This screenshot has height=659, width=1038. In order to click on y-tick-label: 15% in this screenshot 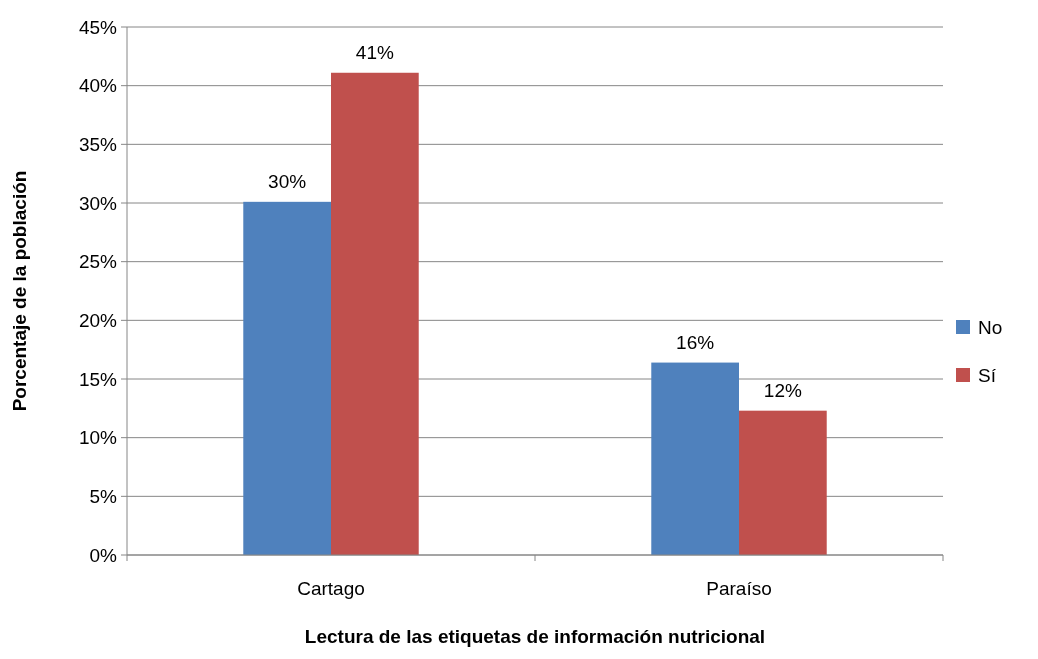, I will do `click(98, 379)`.